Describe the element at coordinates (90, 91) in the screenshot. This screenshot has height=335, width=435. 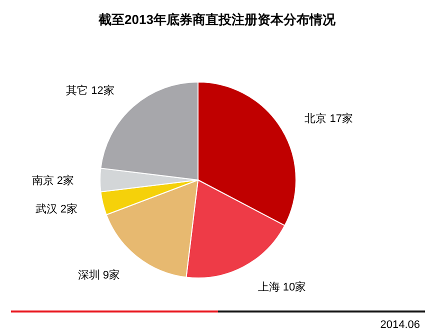
I see `slice-label: 其它 12家` at that location.